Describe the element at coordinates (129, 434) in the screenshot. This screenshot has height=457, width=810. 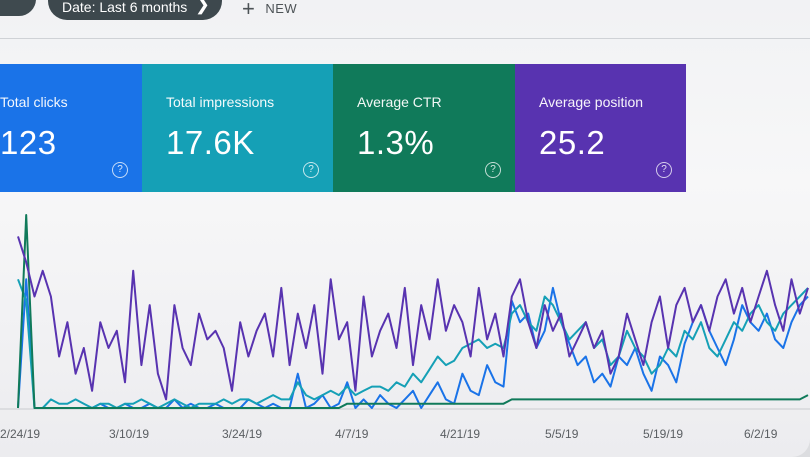
I see `x-tick-label: 3/10/19` at that location.